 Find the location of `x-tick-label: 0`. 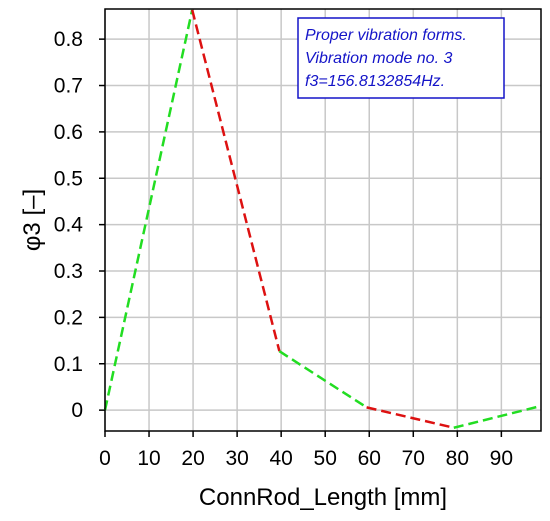

x-tick-label: 0 is located at coordinates (105, 458).